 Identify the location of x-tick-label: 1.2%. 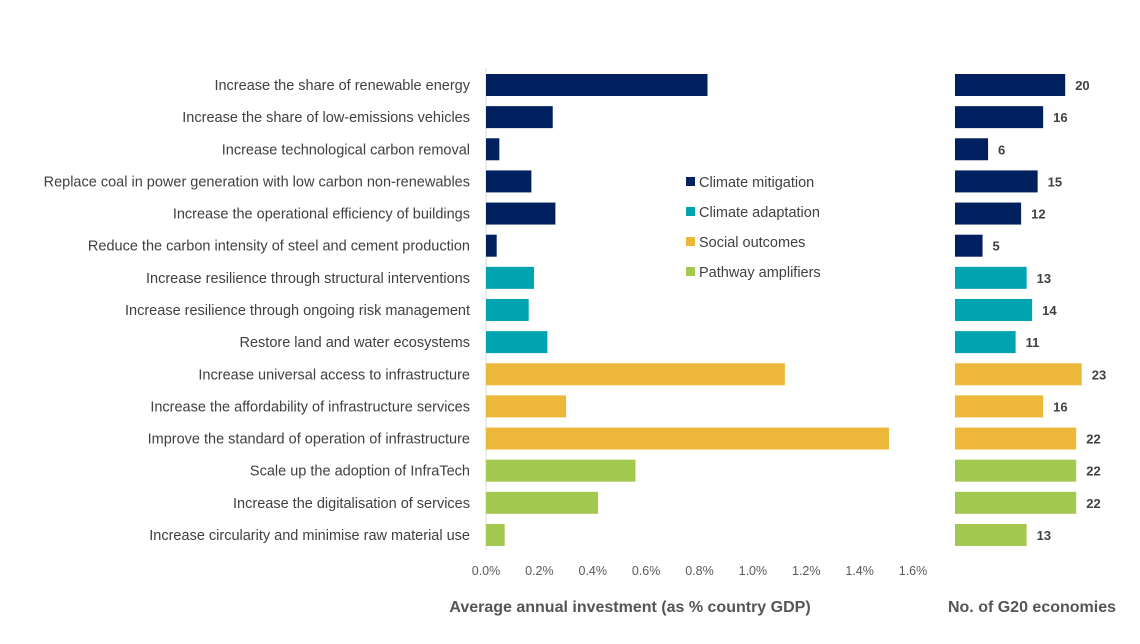
(806, 571).